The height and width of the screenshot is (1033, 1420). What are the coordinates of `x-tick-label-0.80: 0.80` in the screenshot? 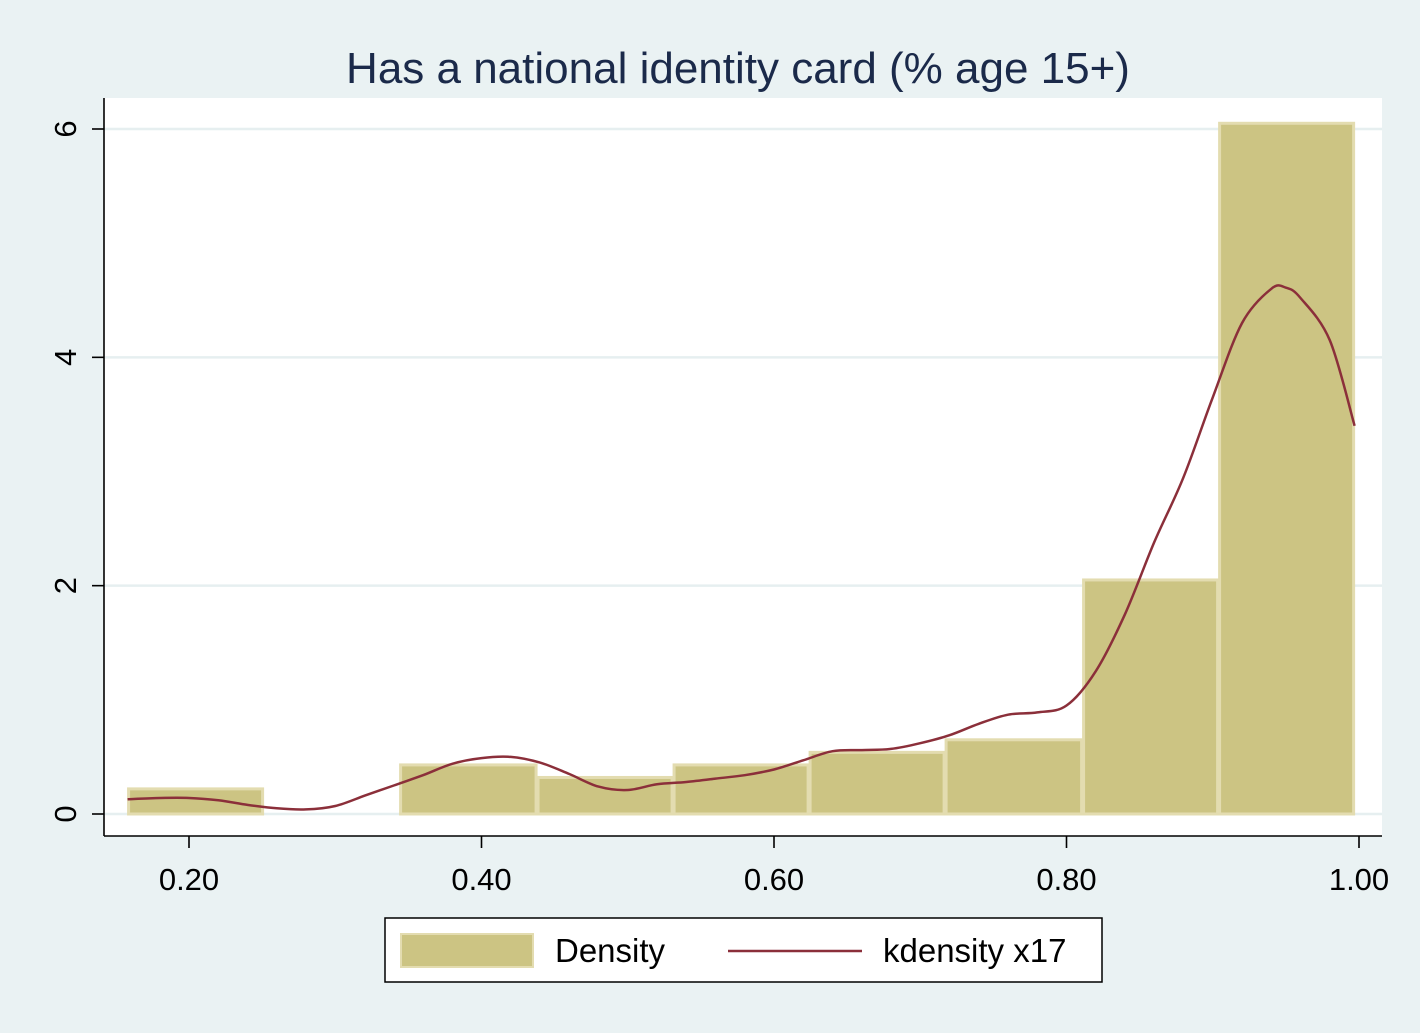 It's located at (1066, 879).